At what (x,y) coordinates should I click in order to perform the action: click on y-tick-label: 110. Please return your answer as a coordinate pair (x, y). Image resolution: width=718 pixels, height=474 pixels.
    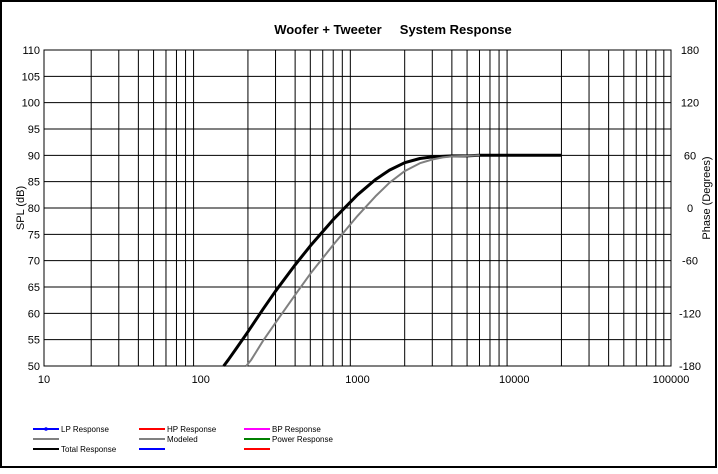
    Looking at the image, I should click on (31, 51).